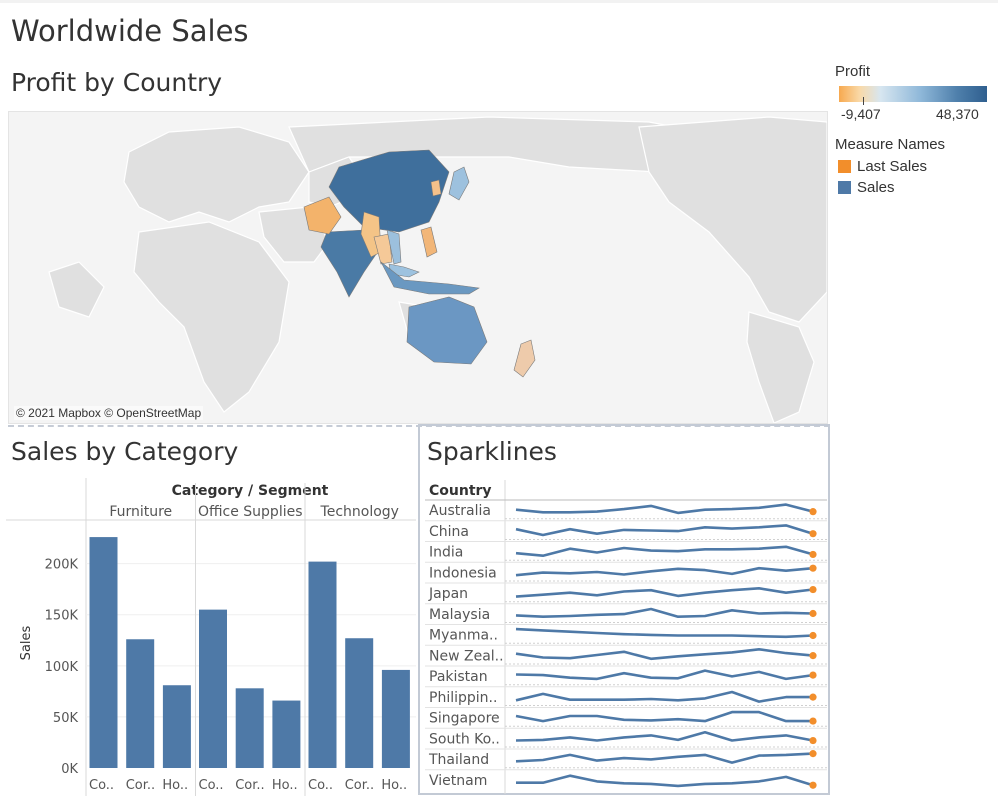  What do you see at coordinates (664, 716) in the screenshot?
I see `sparkline-singapore` at bounding box center [664, 716].